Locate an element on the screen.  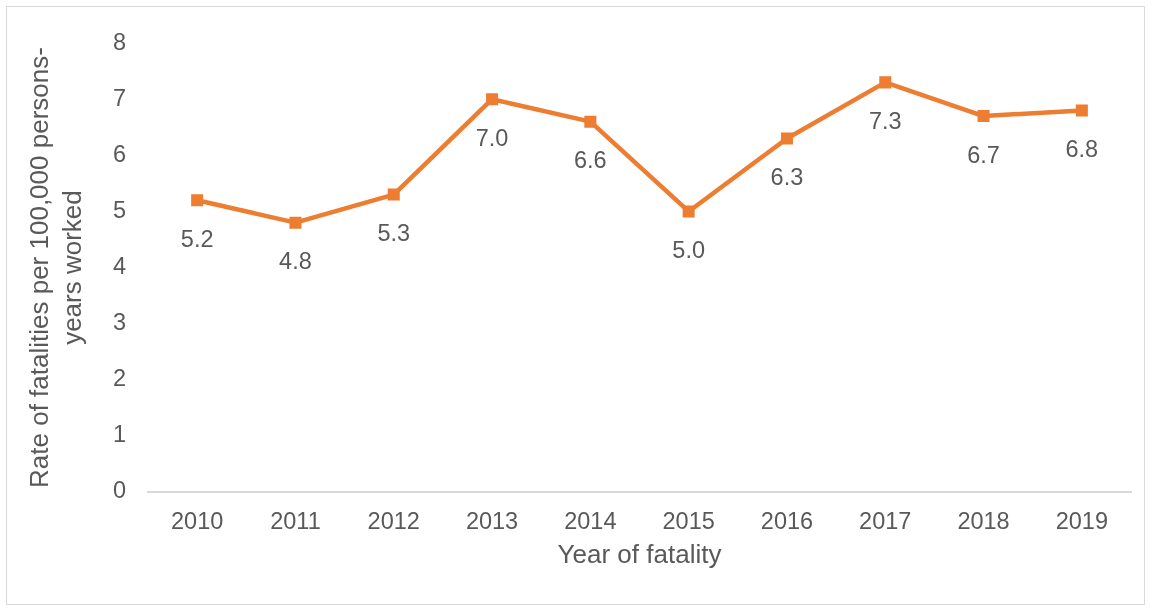
x-tick-label: 2017 is located at coordinates (885, 520).